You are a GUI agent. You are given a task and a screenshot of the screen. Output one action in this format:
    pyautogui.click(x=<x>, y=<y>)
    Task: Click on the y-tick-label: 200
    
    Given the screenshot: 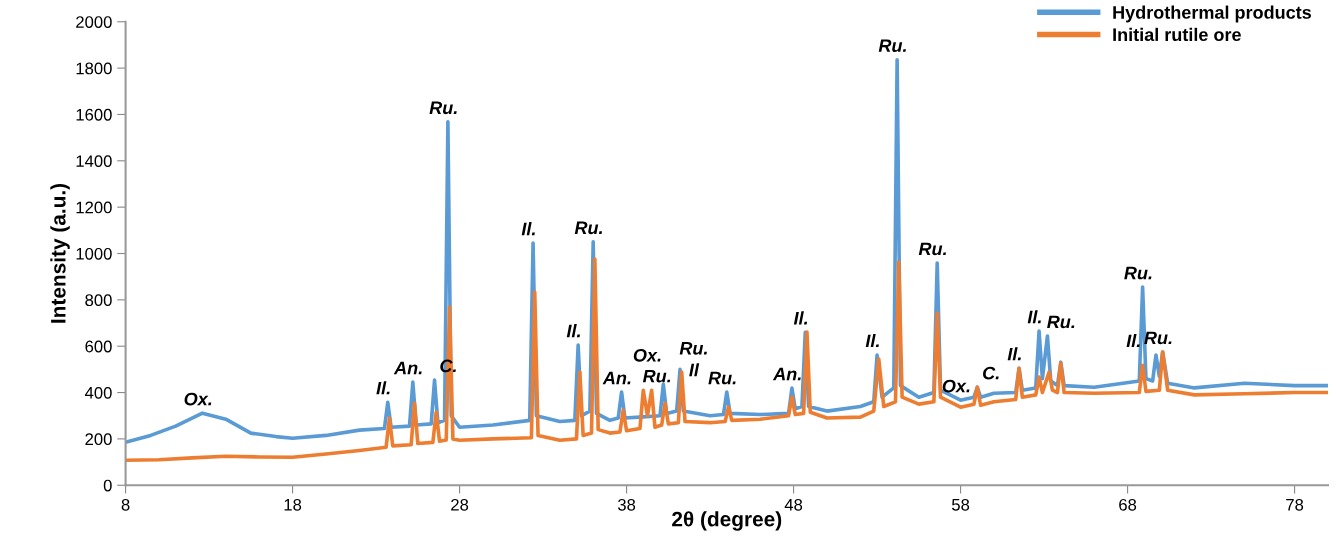 What is the action you would take?
    pyautogui.click(x=98, y=439)
    